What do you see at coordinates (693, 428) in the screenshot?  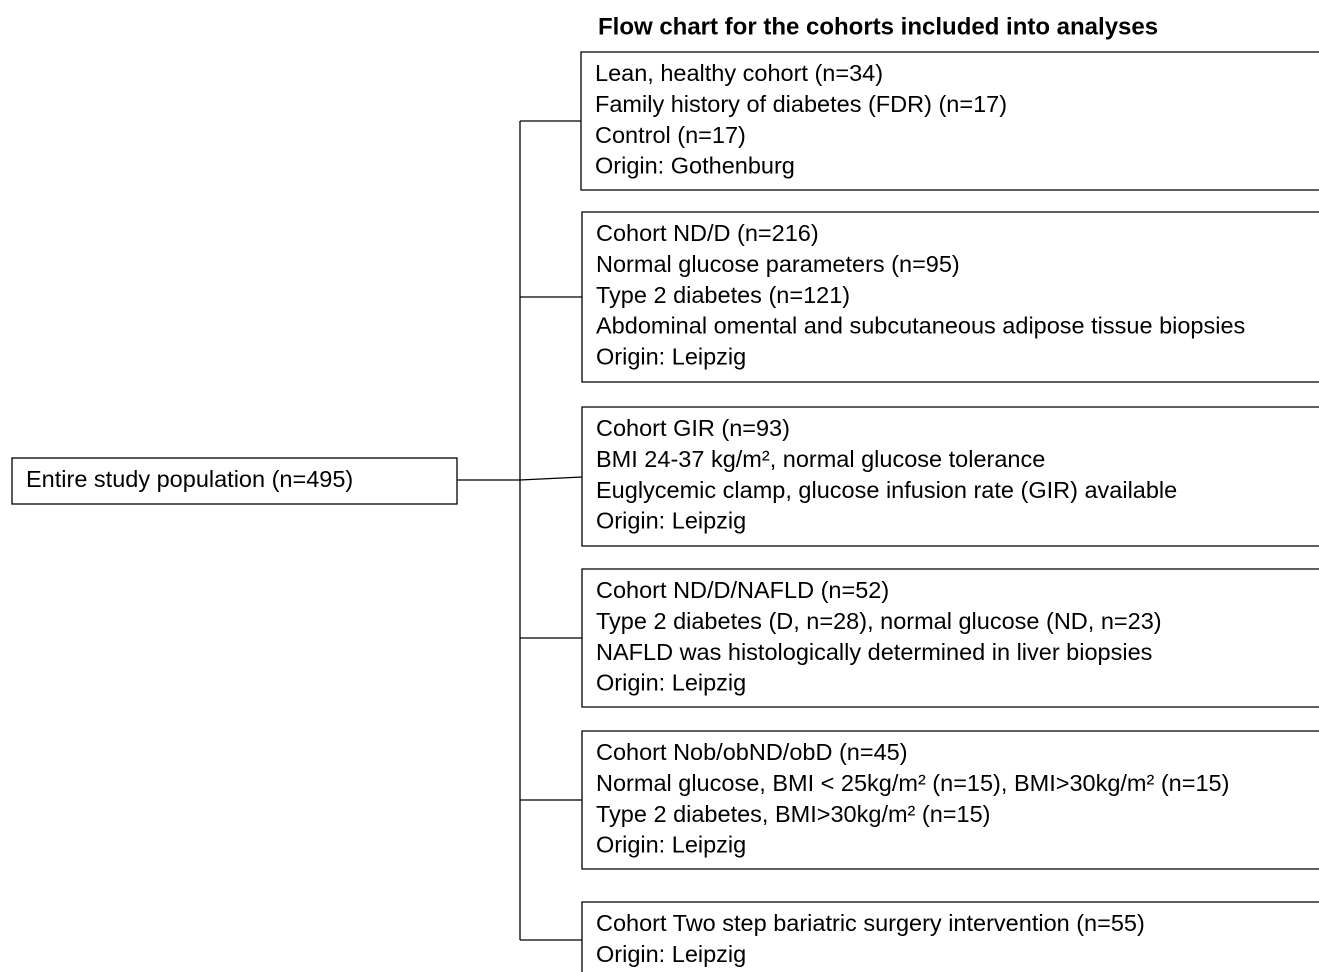 I see `node-line: Cohort GIR (n=93)` at bounding box center [693, 428].